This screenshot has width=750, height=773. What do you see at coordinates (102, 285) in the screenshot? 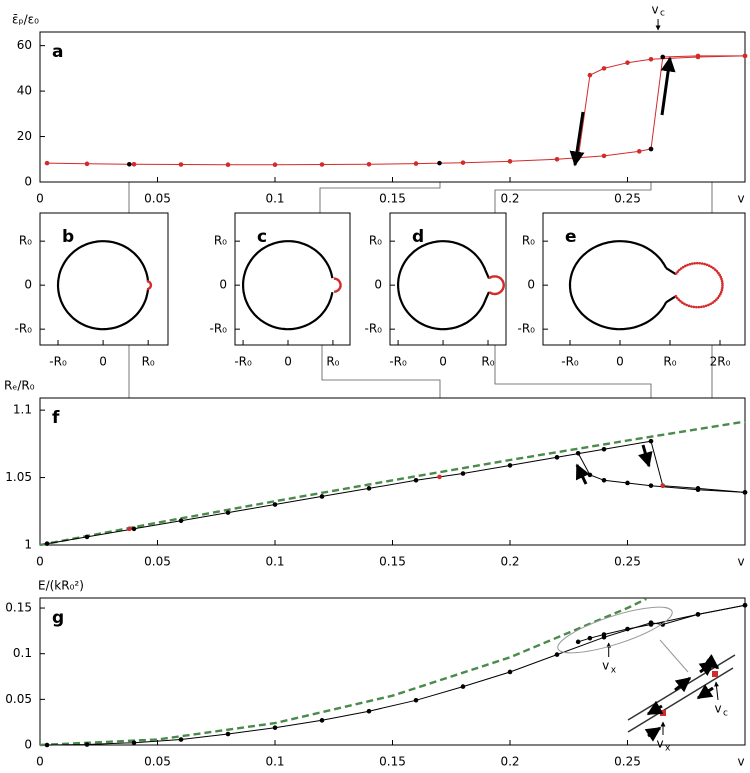
I see `cell-contour` at bounding box center [102, 285].